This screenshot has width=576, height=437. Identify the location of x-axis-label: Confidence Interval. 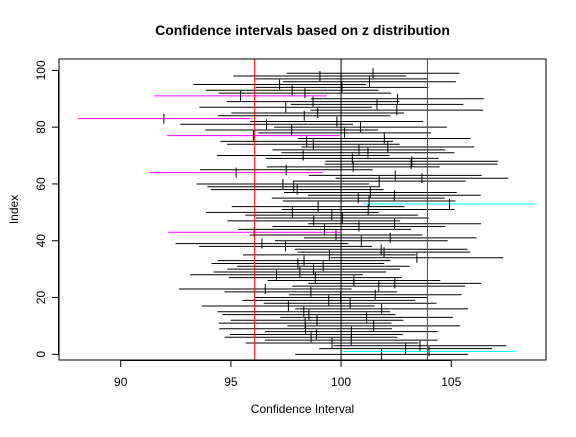
(302, 409).